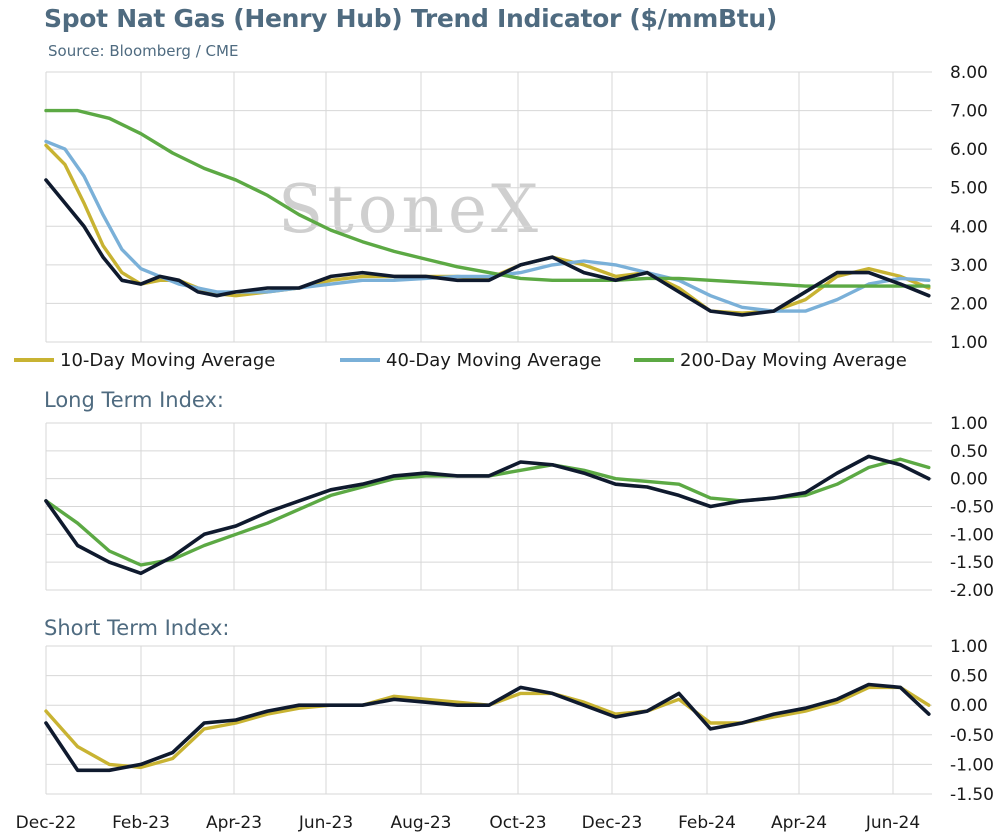 This screenshot has width=998, height=838. Describe the element at coordinates (969, 150) in the screenshot. I see `y-tick-label: 6.00` at that location.